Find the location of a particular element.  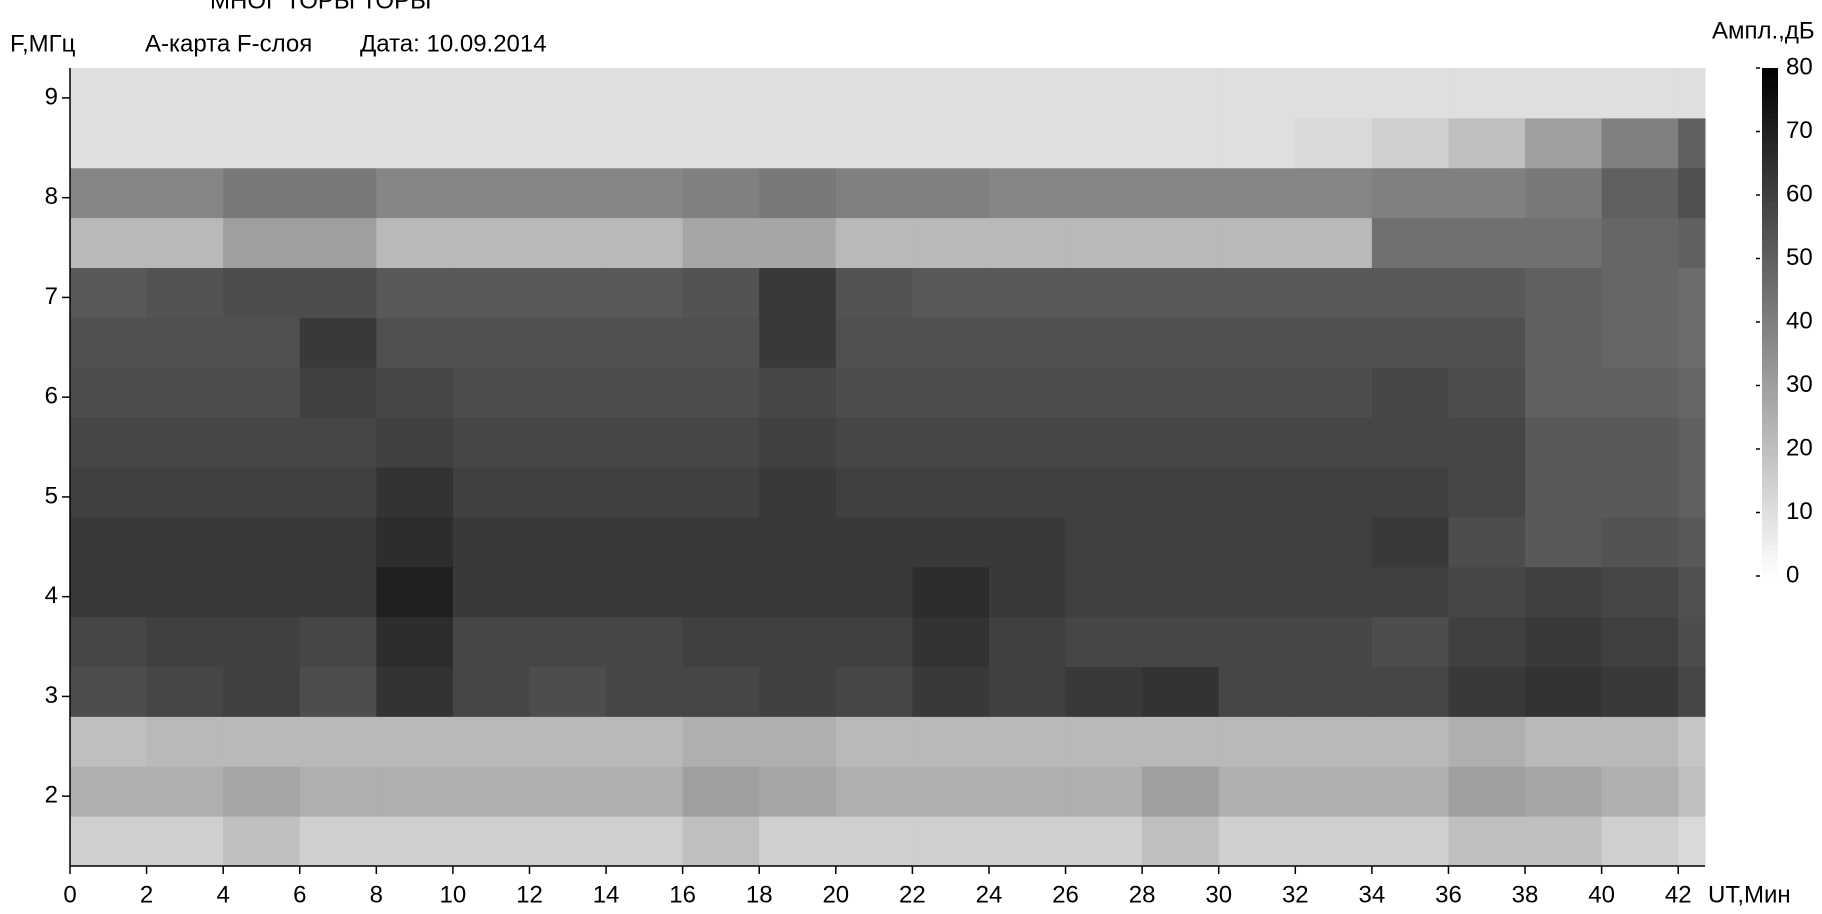

x-tick-label: 36 is located at coordinates (1448, 894).